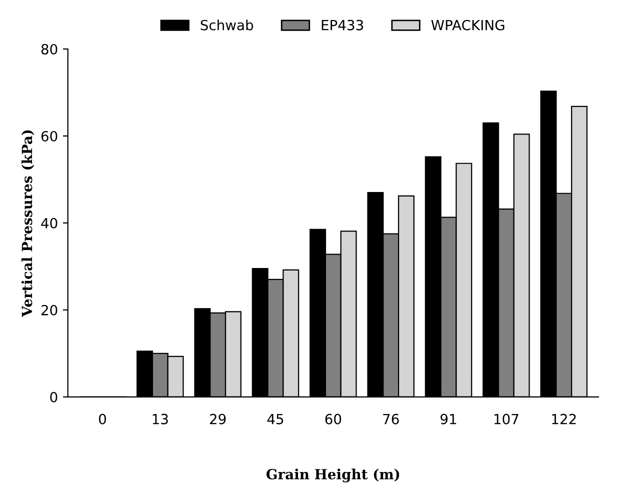 The image size is (617, 490). What do you see at coordinates (506, 419) in the screenshot?
I see `x-tick-label: 107` at bounding box center [506, 419].